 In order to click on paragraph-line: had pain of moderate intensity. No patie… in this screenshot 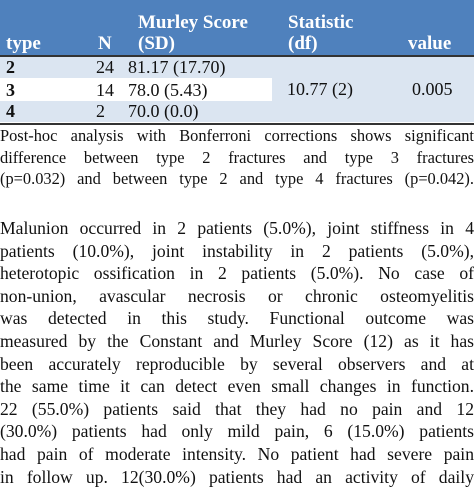, I will do `click(237, 454)`.